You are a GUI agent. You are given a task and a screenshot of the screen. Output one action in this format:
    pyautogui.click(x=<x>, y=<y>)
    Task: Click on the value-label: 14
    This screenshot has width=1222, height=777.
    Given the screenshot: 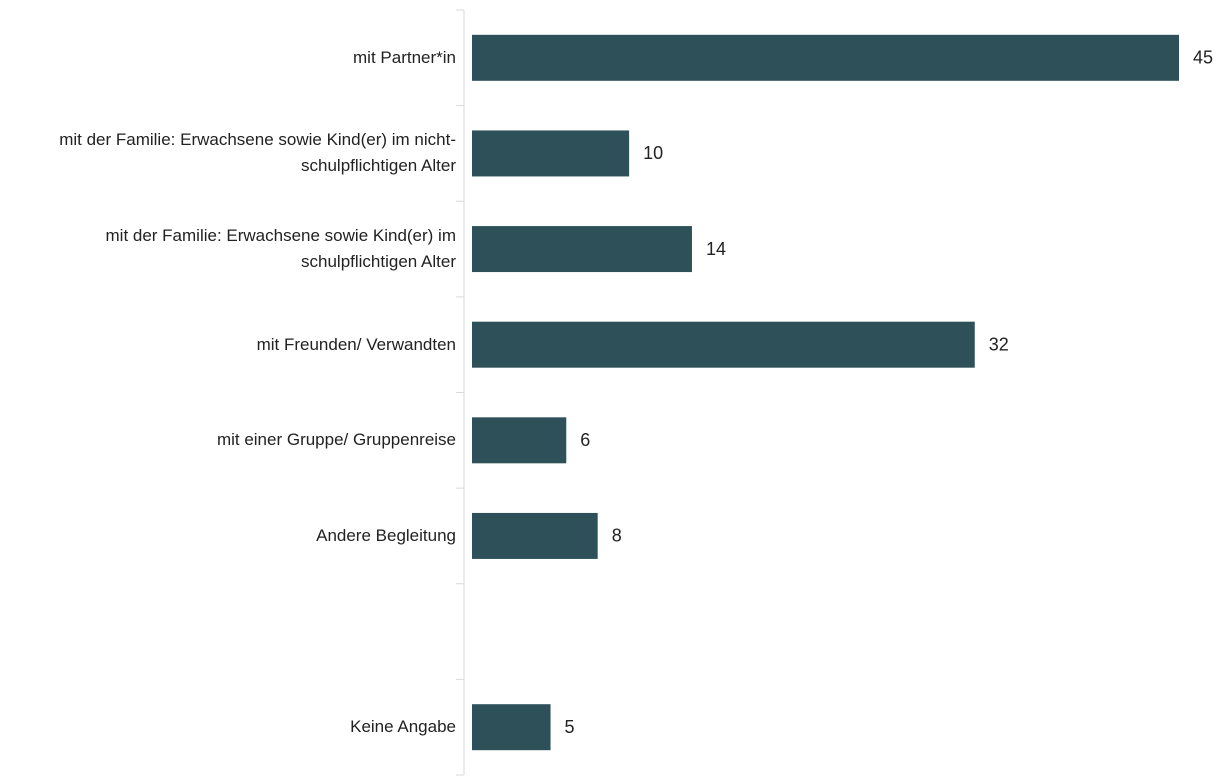 What is the action you would take?
    pyautogui.click(x=716, y=249)
    